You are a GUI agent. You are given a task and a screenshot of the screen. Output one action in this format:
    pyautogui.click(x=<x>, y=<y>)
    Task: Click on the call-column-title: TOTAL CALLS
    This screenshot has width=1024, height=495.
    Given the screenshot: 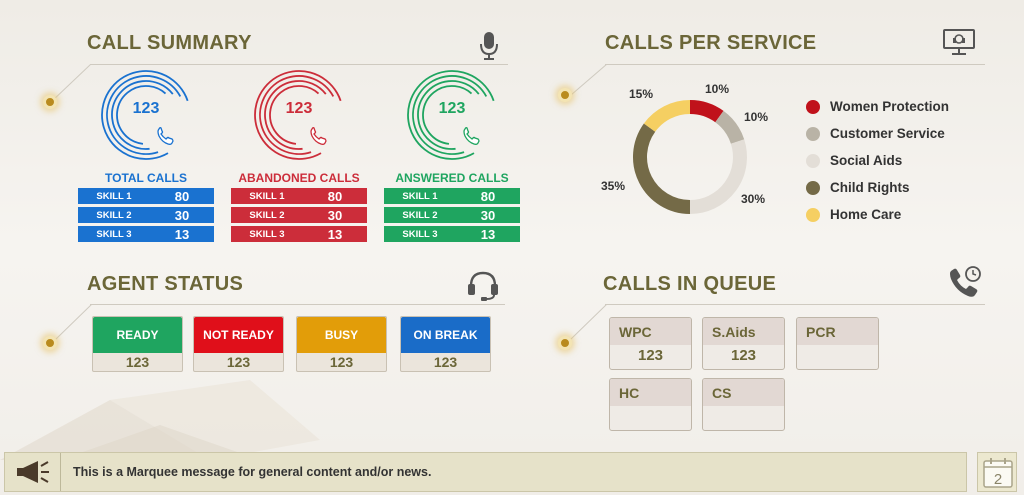 What is the action you would take?
    pyautogui.click(x=146, y=178)
    